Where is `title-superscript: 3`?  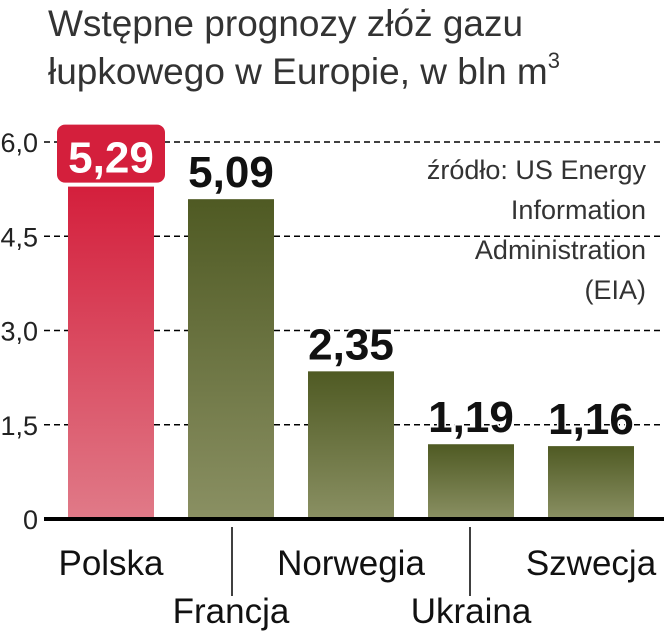
title-superscript: 3 is located at coordinates (554, 60).